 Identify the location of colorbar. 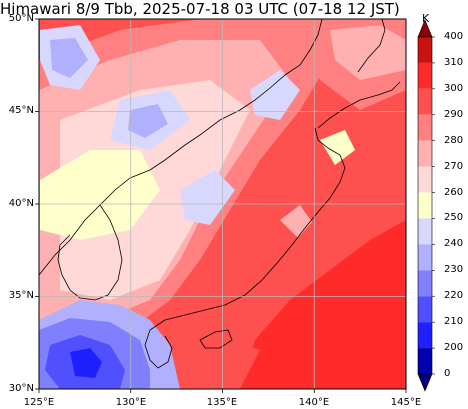
(426, 205).